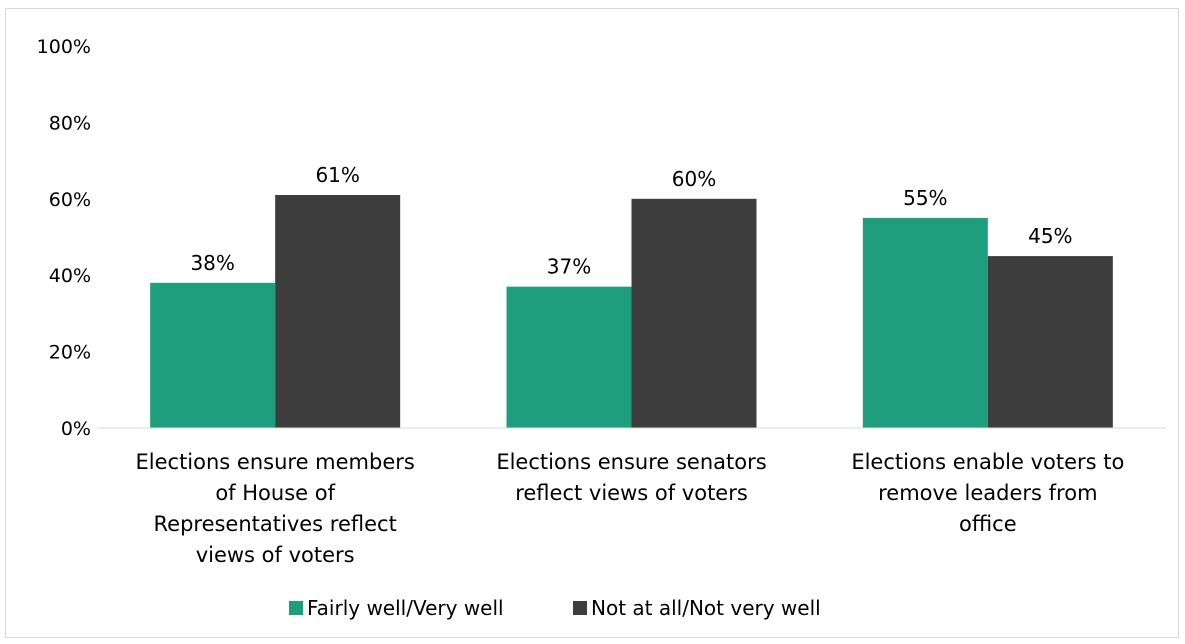  I want to click on x-category-label: remove leaders from, so click(987, 493).